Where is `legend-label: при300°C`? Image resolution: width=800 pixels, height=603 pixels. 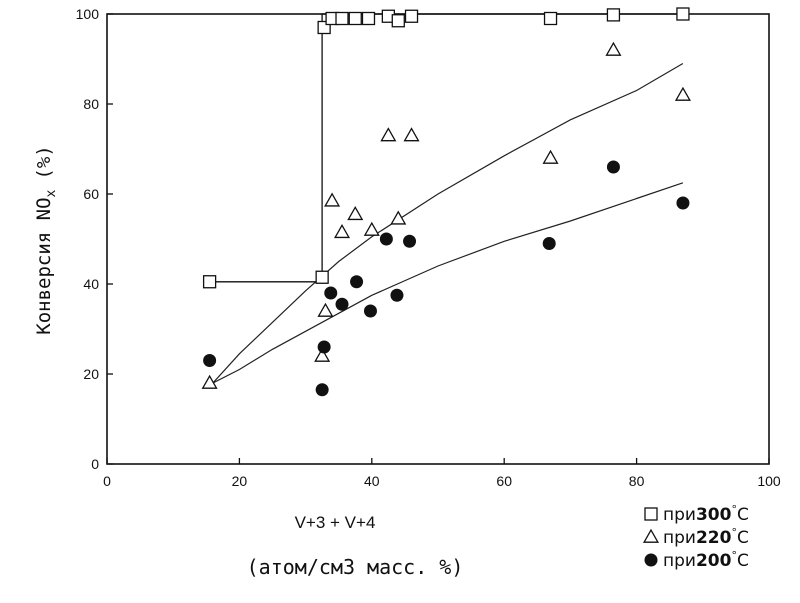
legend-label: при300°C is located at coordinates (706, 514).